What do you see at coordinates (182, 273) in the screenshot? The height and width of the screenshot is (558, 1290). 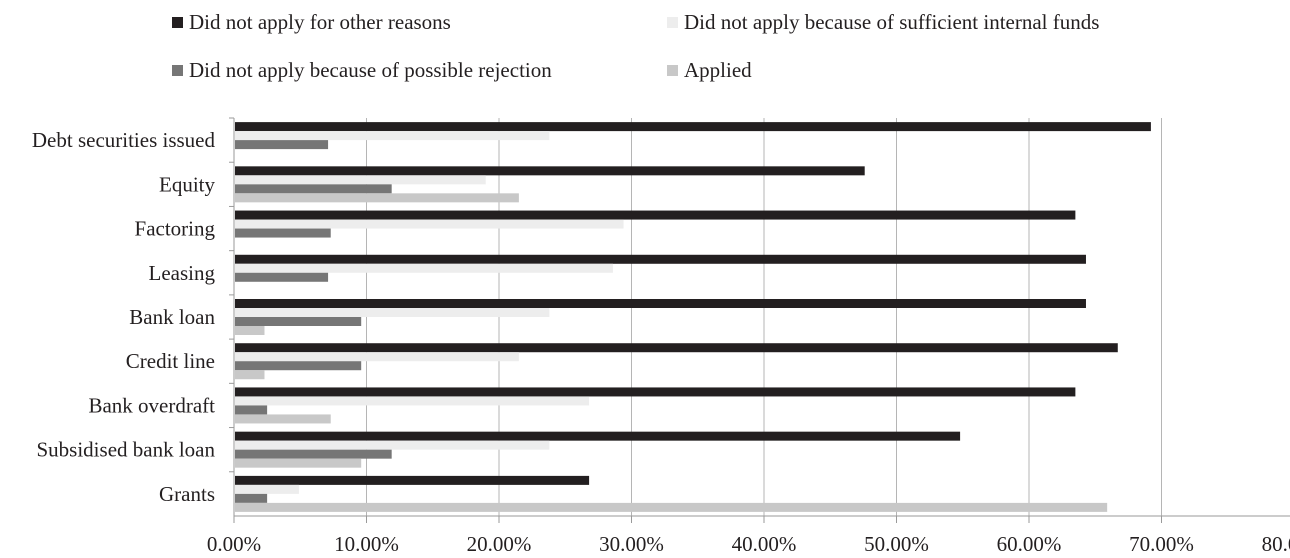 I see `category-label: Leasing` at bounding box center [182, 273].